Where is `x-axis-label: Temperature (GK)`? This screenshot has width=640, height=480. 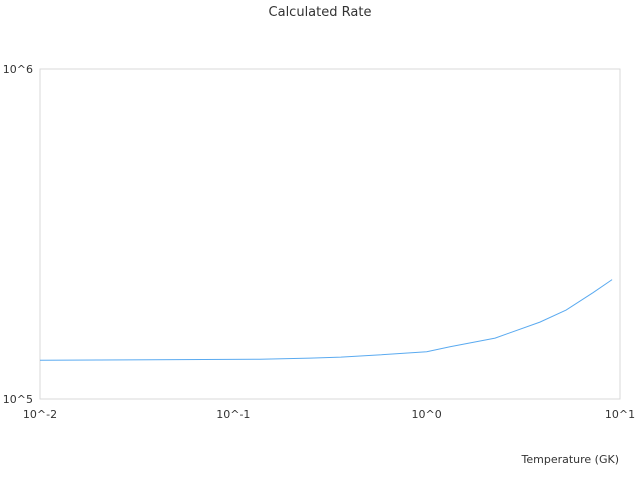 x-axis-label: Temperature (GK) is located at coordinates (570, 459).